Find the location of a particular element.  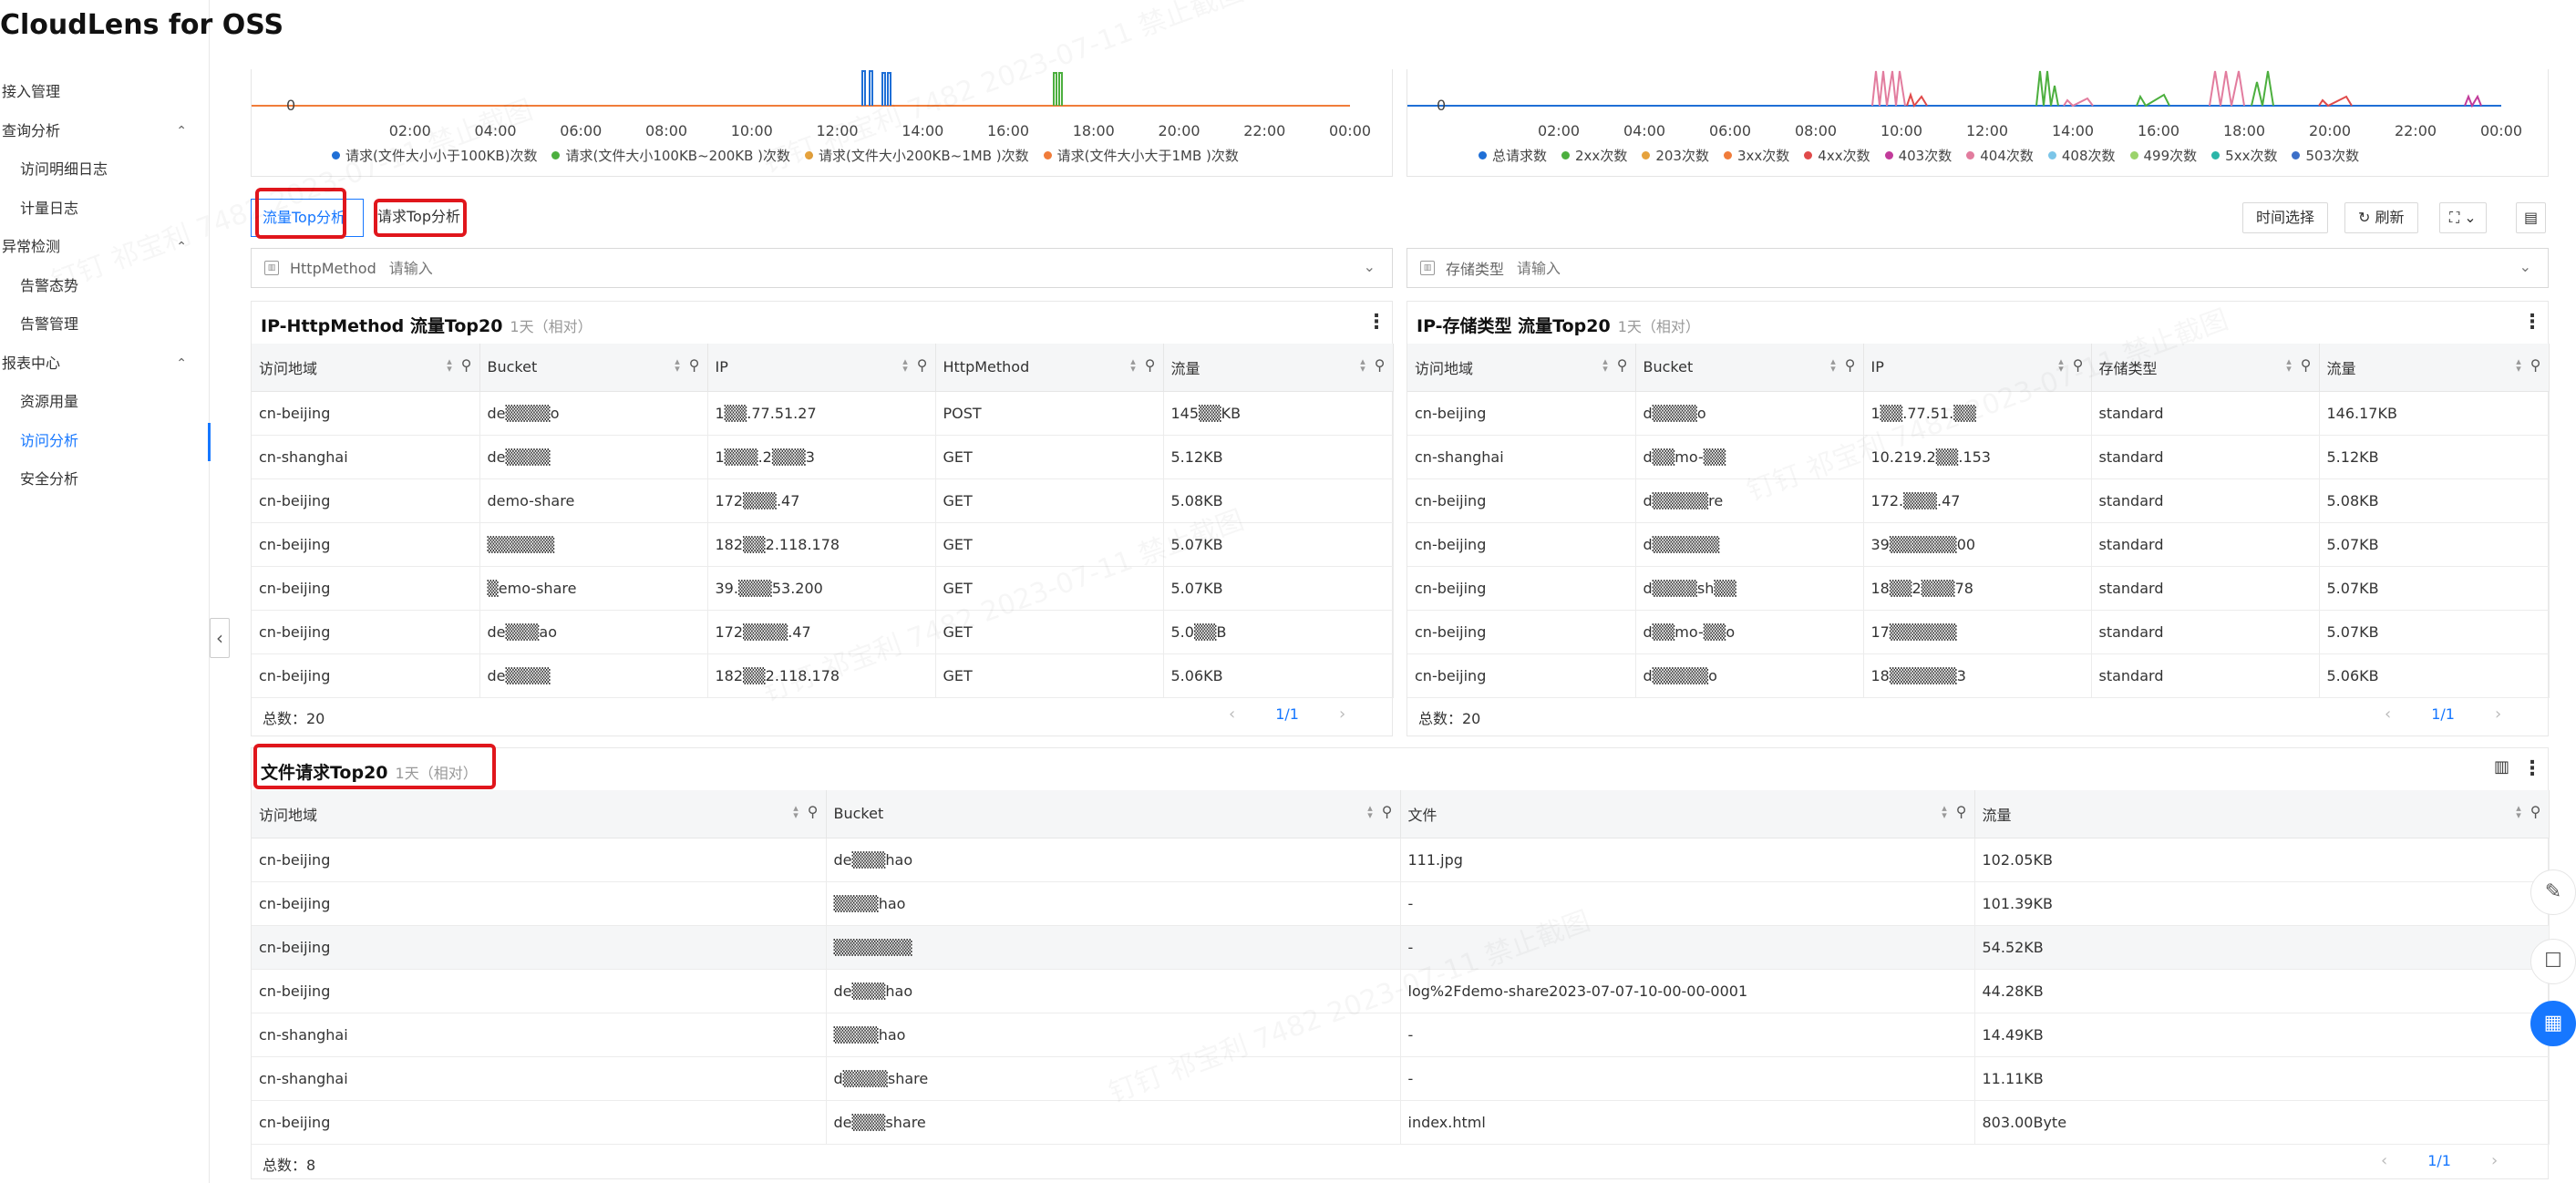

table-row: cn-shanghai de▒▒▒▒ 1▒▒▒.2▒▒▒3 GET 5.12KB is located at coordinates (823, 457).